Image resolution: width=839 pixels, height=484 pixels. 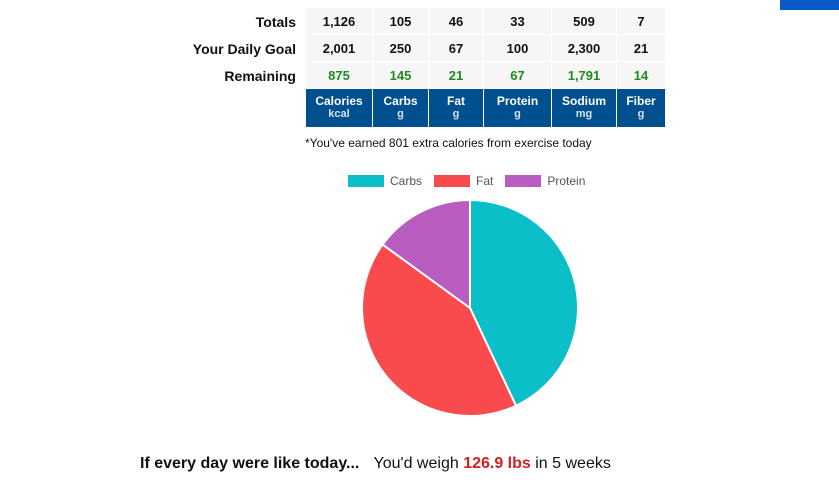 What do you see at coordinates (339, 114) in the screenshot?
I see `column-unit: kcal` at bounding box center [339, 114].